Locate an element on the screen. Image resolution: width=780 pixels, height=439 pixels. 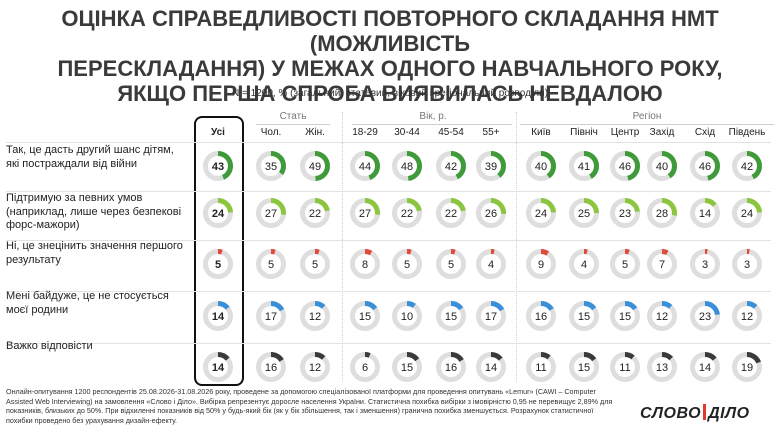
group-label-region: Регіон is located at coordinates (647, 116).